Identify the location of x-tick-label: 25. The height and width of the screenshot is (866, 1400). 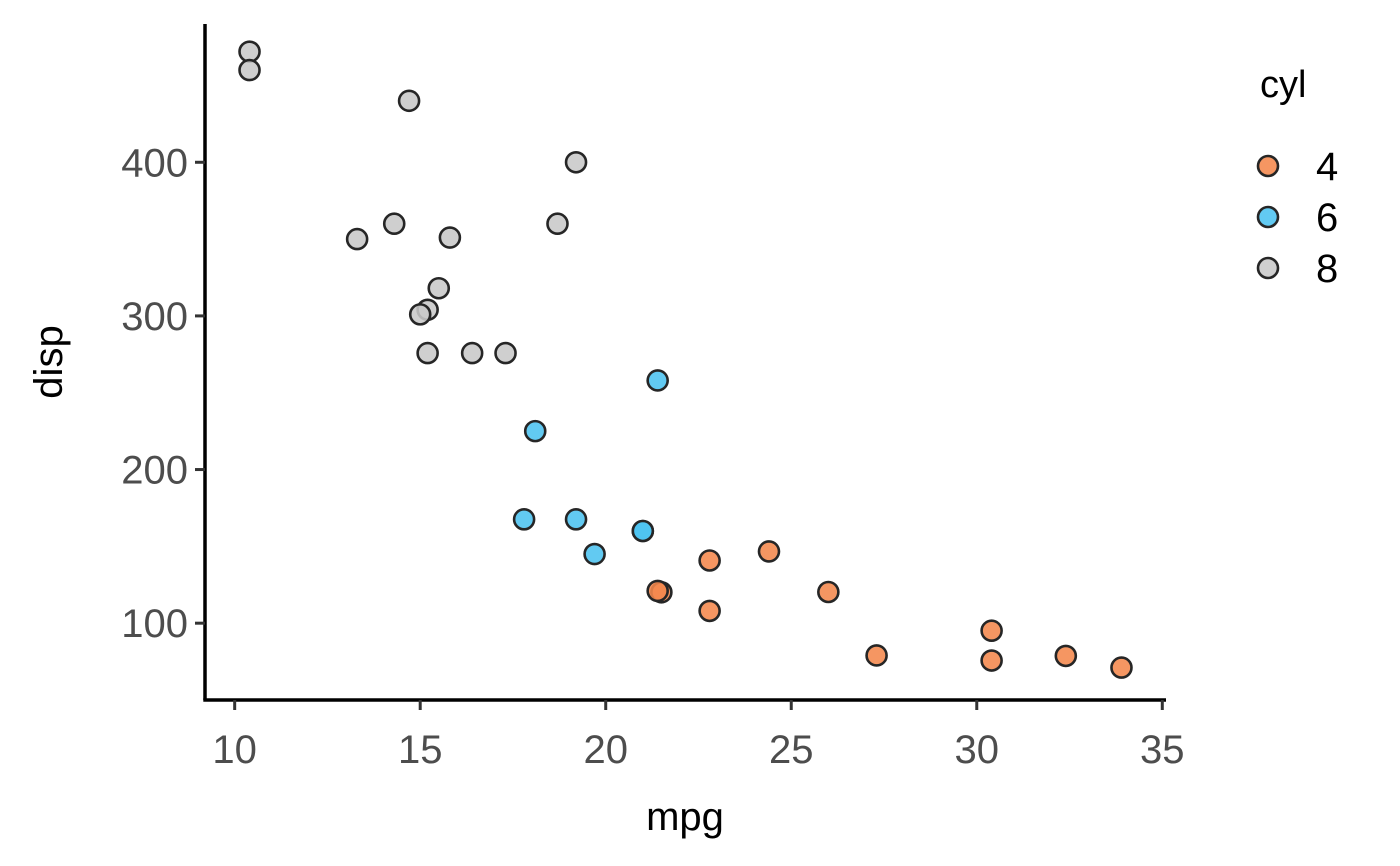
(791, 750).